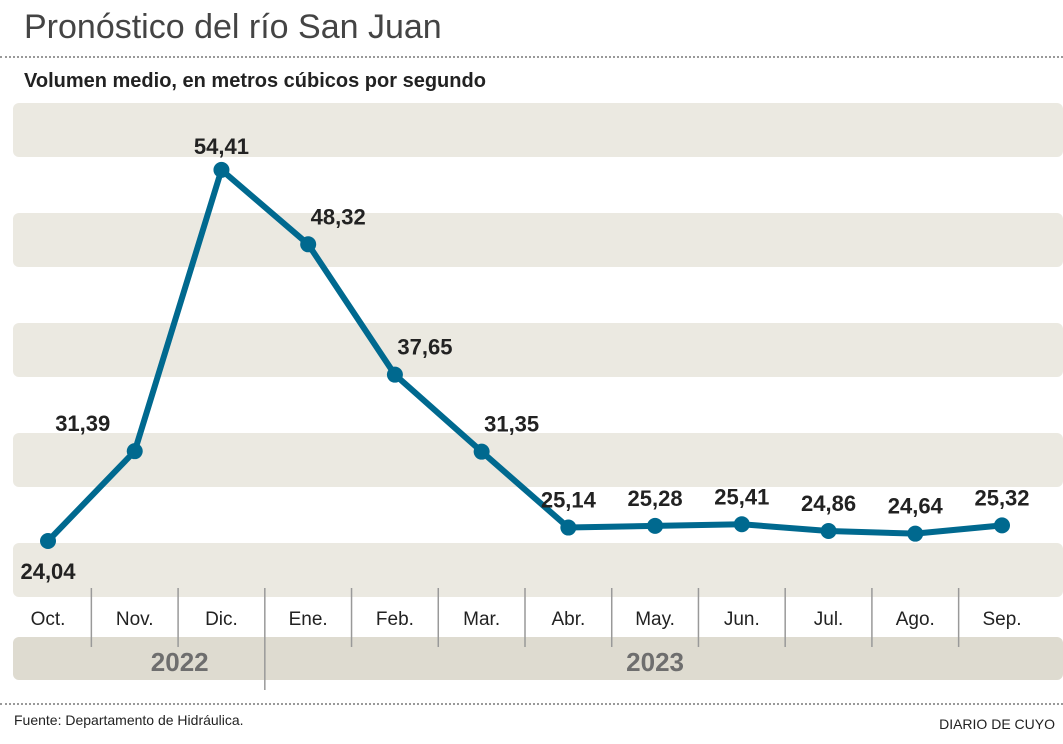 The image size is (1063, 744). What do you see at coordinates (180, 662) in the screenshot?
I see `year-label: 2022` at bounding box center [180, 662].